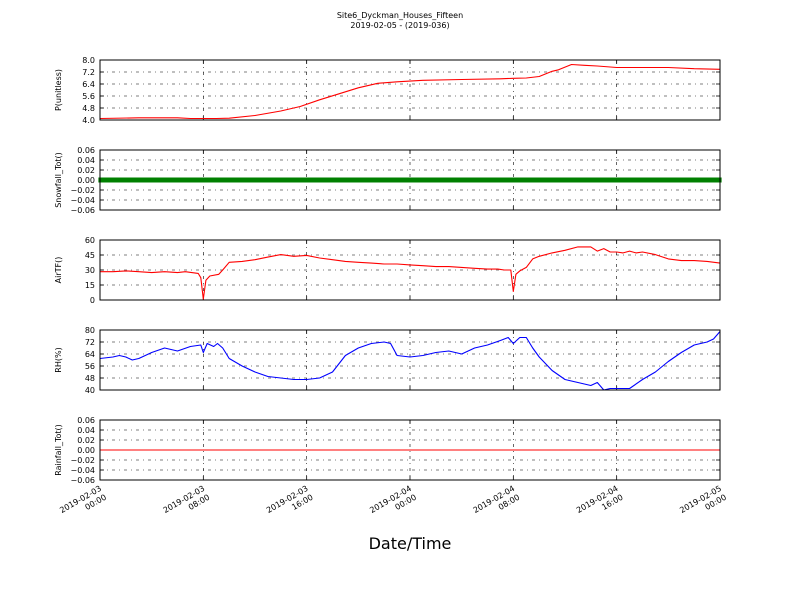 The width and height of the screenshot is (800, 600). Describe the element at coordinates (90, 342) in the screenshot. I see `y-tick-label: 72` at that location.